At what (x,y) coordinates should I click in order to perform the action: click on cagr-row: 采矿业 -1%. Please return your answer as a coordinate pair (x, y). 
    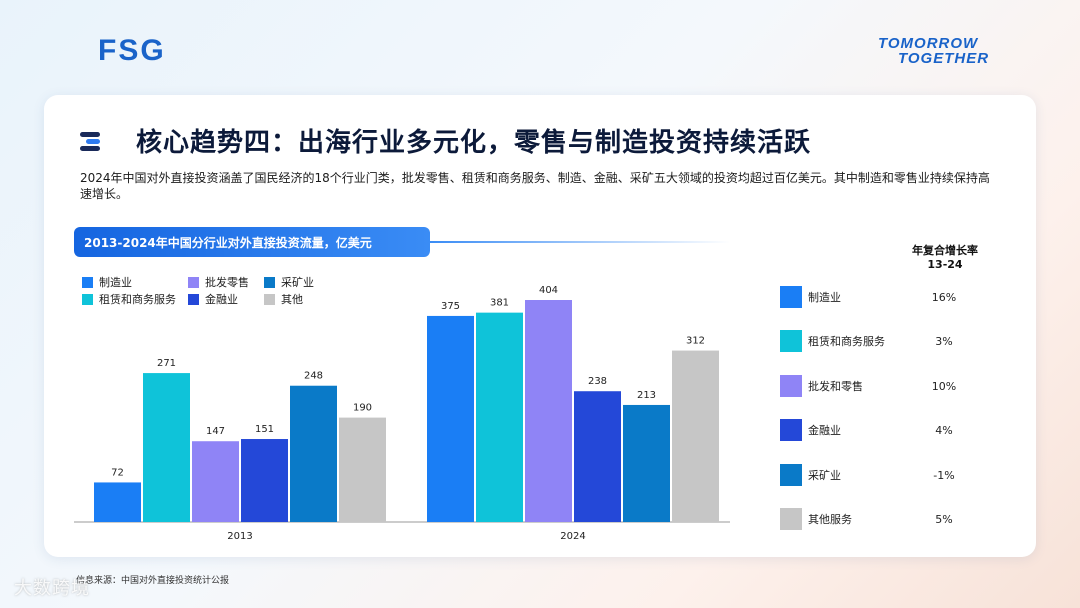
    Looking at the image, I should click on (890, 475).